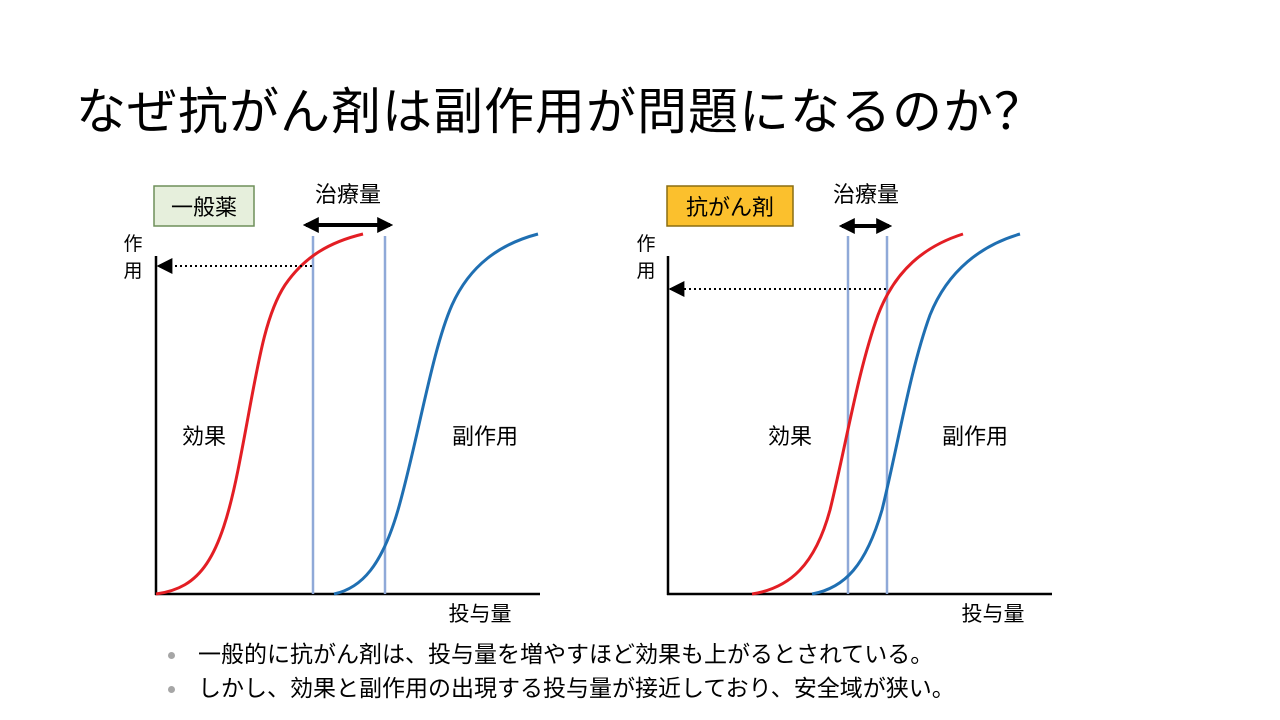 The width and height of the screenshot is (1280, 720). I want to click on side-effect-curve-general, so click(436, 414).